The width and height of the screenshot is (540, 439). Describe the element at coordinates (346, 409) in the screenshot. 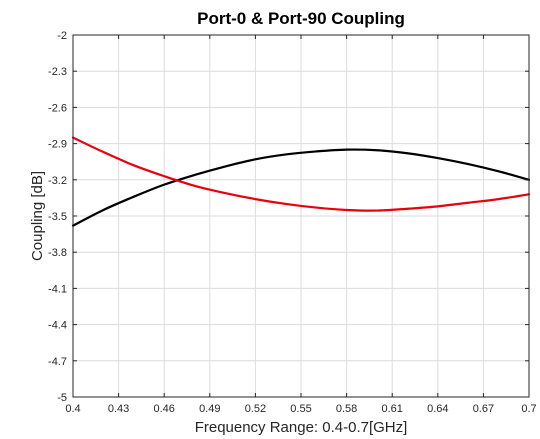

I see `x-tick-label: 0.58` at that location.